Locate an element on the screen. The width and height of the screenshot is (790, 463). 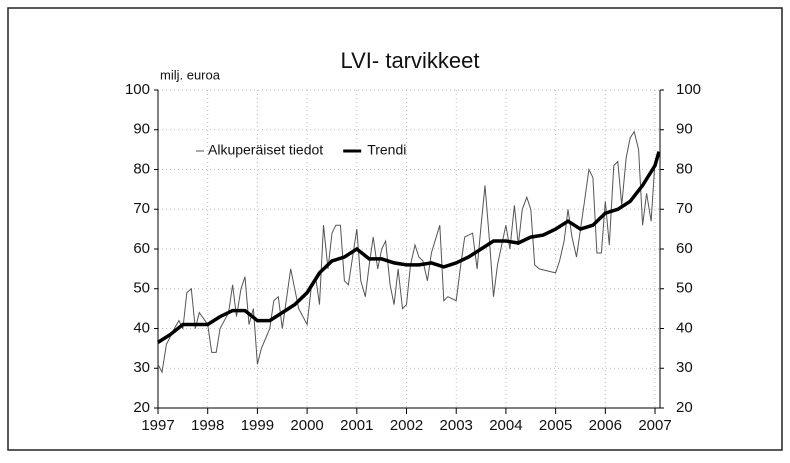
y2-tick-label: 80 is located at coordinates (684, 168).